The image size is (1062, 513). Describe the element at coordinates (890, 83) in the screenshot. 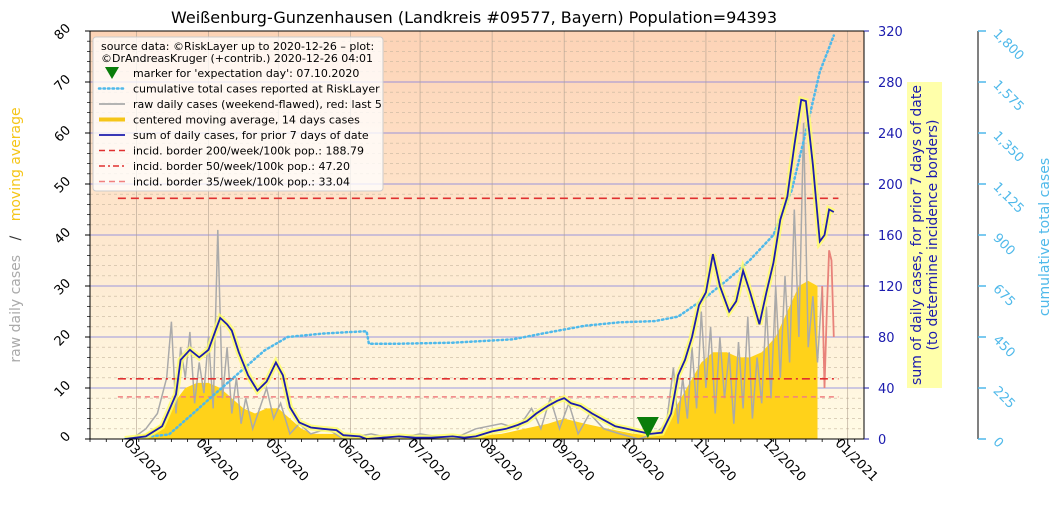

I see `y-right1-tick-label: 280` at that location.